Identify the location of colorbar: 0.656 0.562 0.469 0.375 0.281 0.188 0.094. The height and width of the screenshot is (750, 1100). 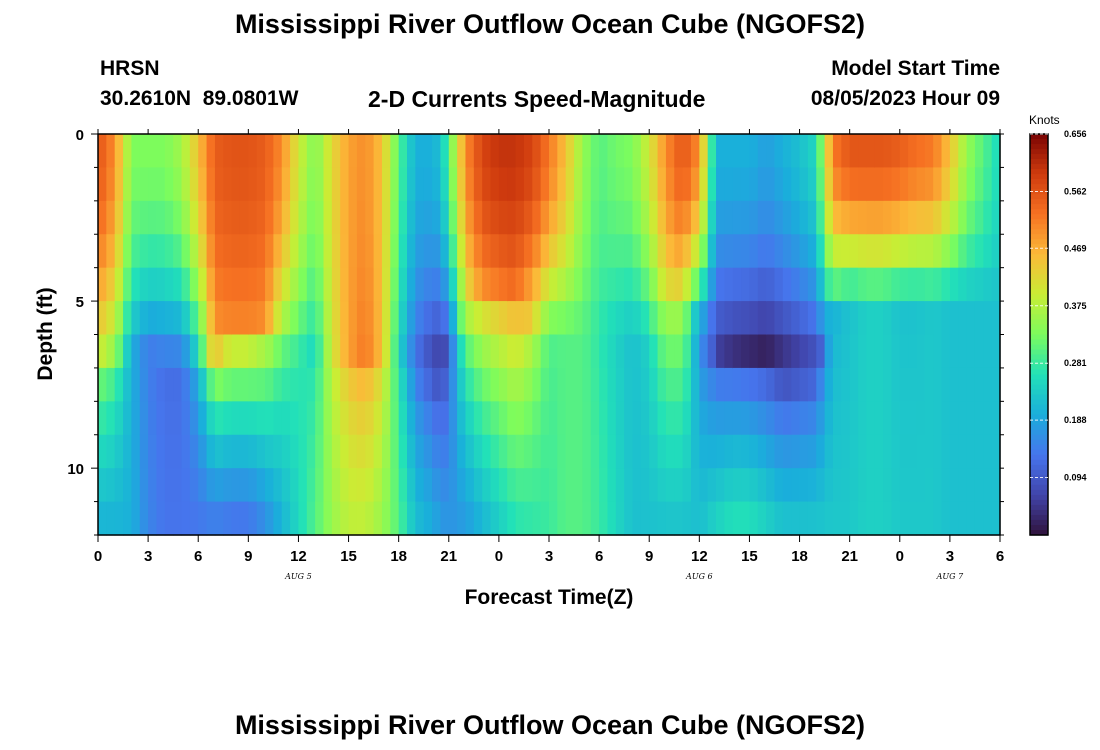
(1058, 332).